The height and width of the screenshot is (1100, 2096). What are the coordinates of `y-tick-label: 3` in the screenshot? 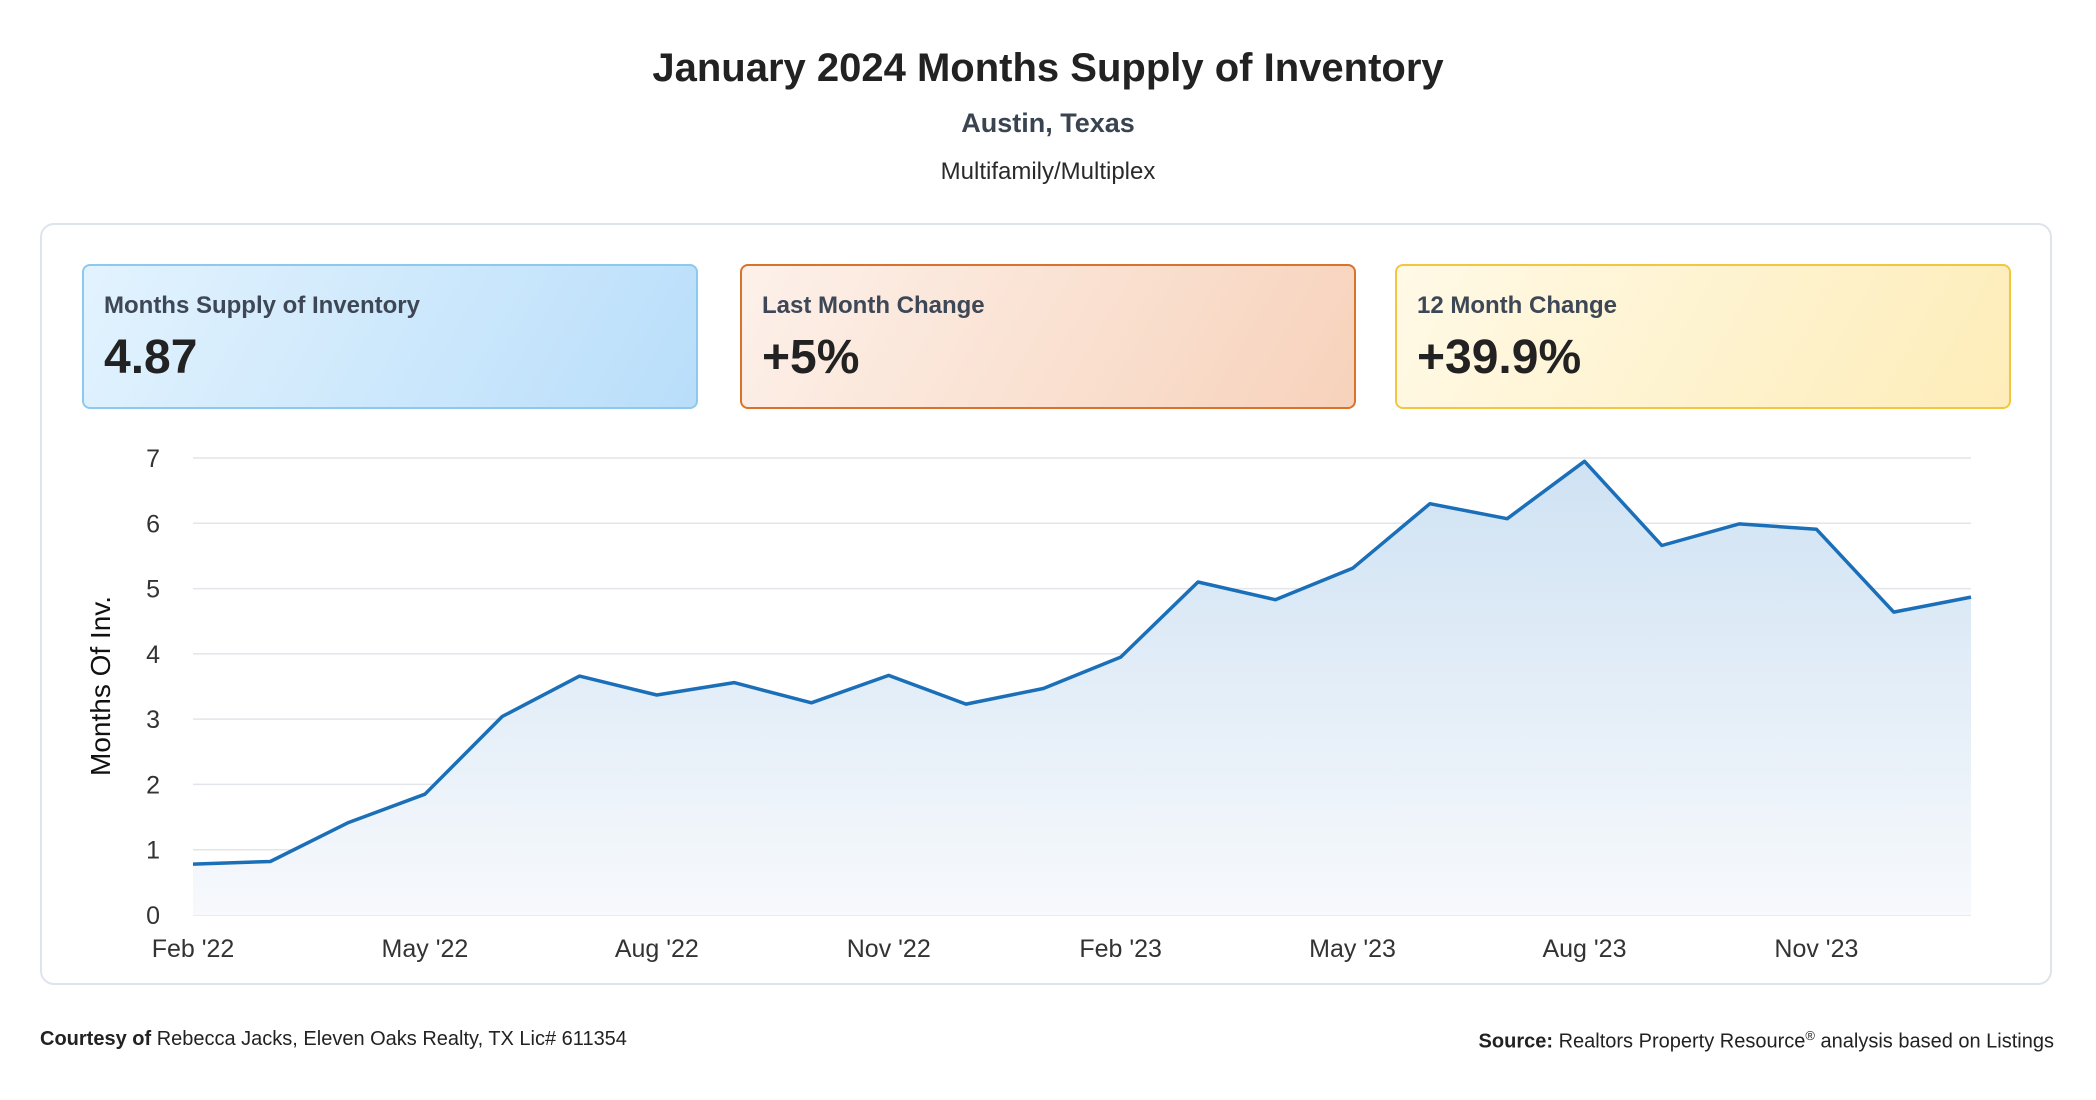 It's located at (153, 720).